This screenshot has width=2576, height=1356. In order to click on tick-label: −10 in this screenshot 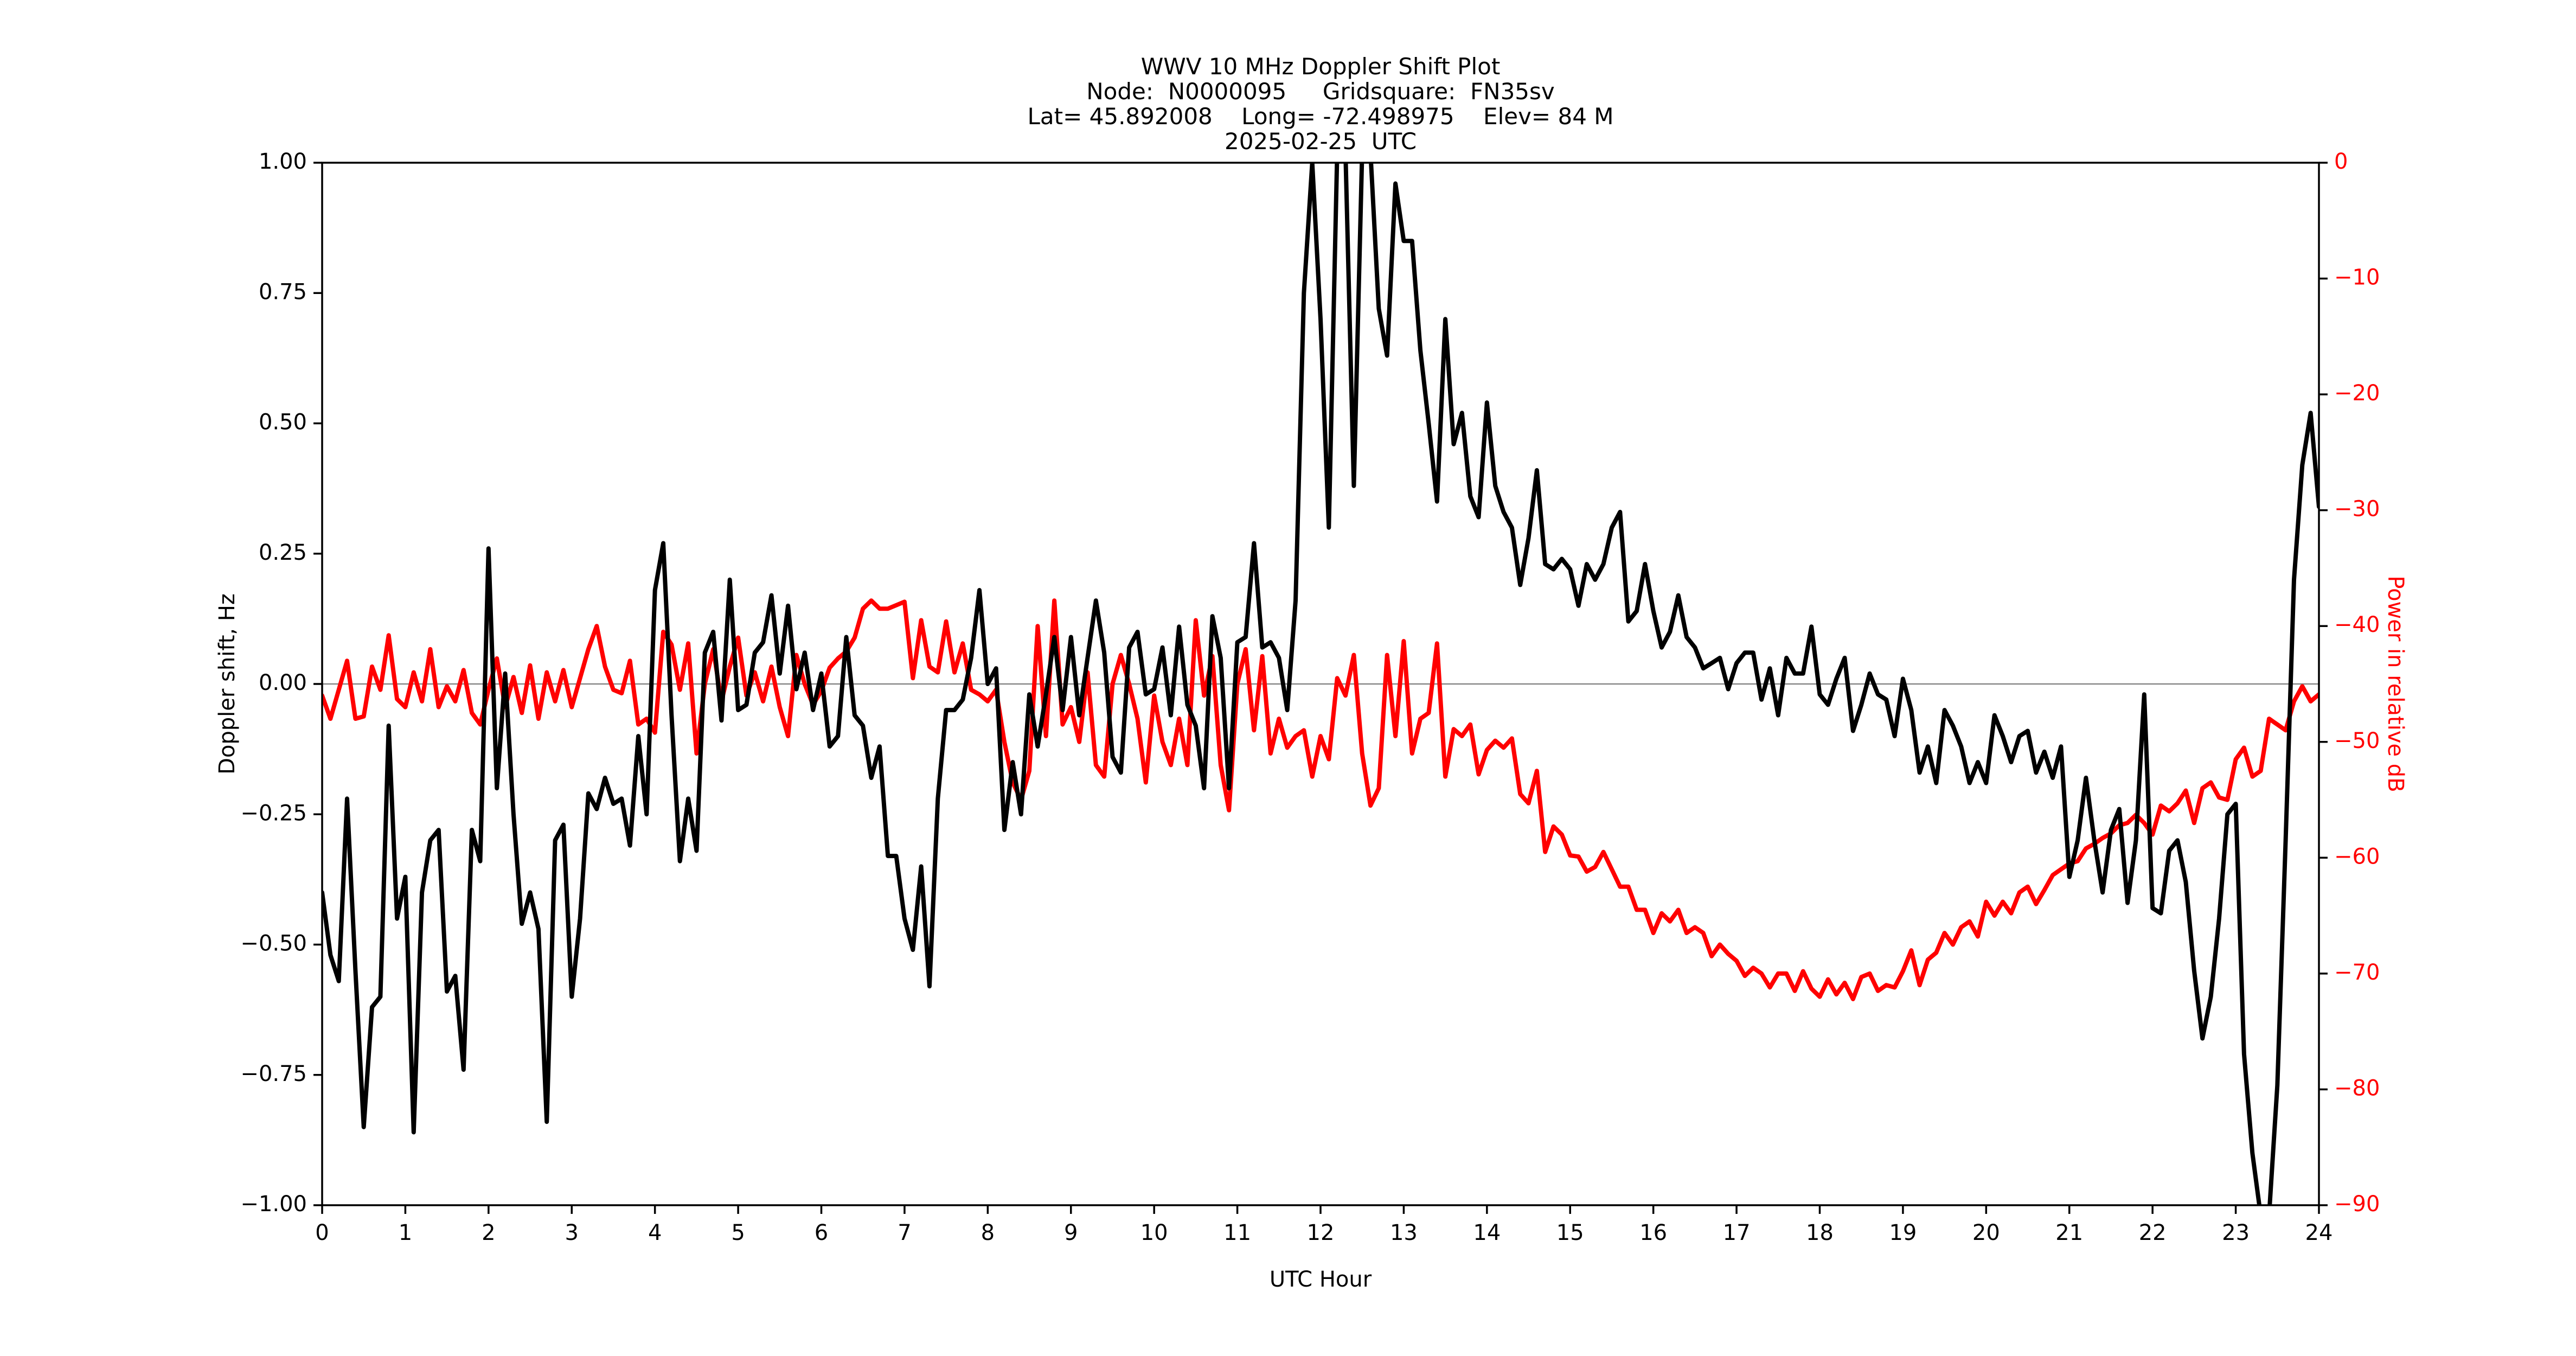, I will do `click(2357, 277)`.